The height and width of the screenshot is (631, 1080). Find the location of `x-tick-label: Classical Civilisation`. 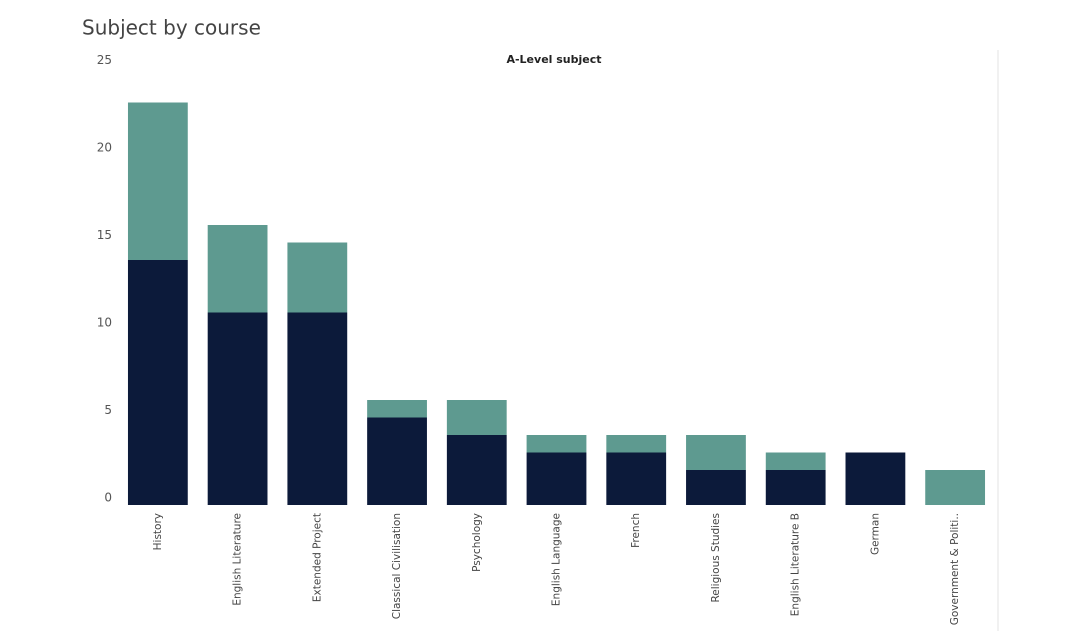

x-tick-label: Classical Civilisation is located at coordinates (397, 566).